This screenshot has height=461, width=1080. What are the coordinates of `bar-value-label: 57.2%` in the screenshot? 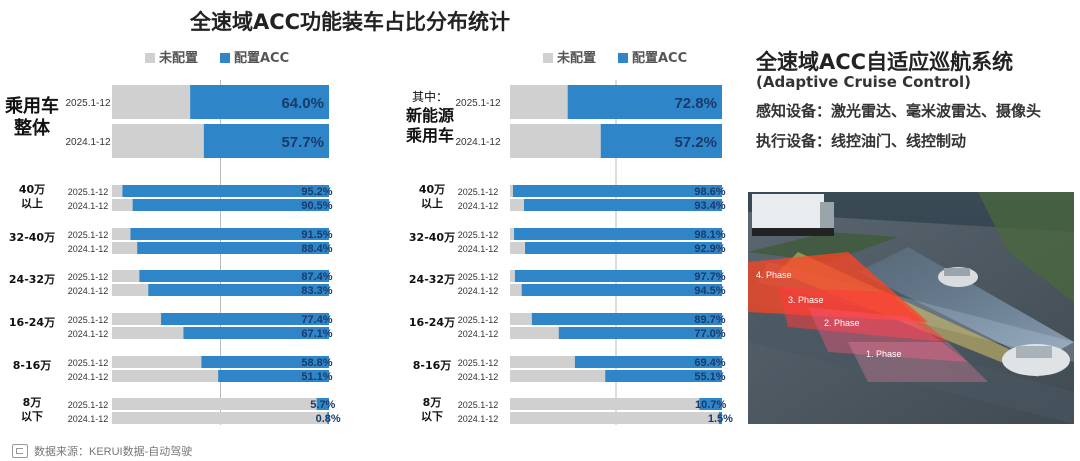 It's located at (695, 142).